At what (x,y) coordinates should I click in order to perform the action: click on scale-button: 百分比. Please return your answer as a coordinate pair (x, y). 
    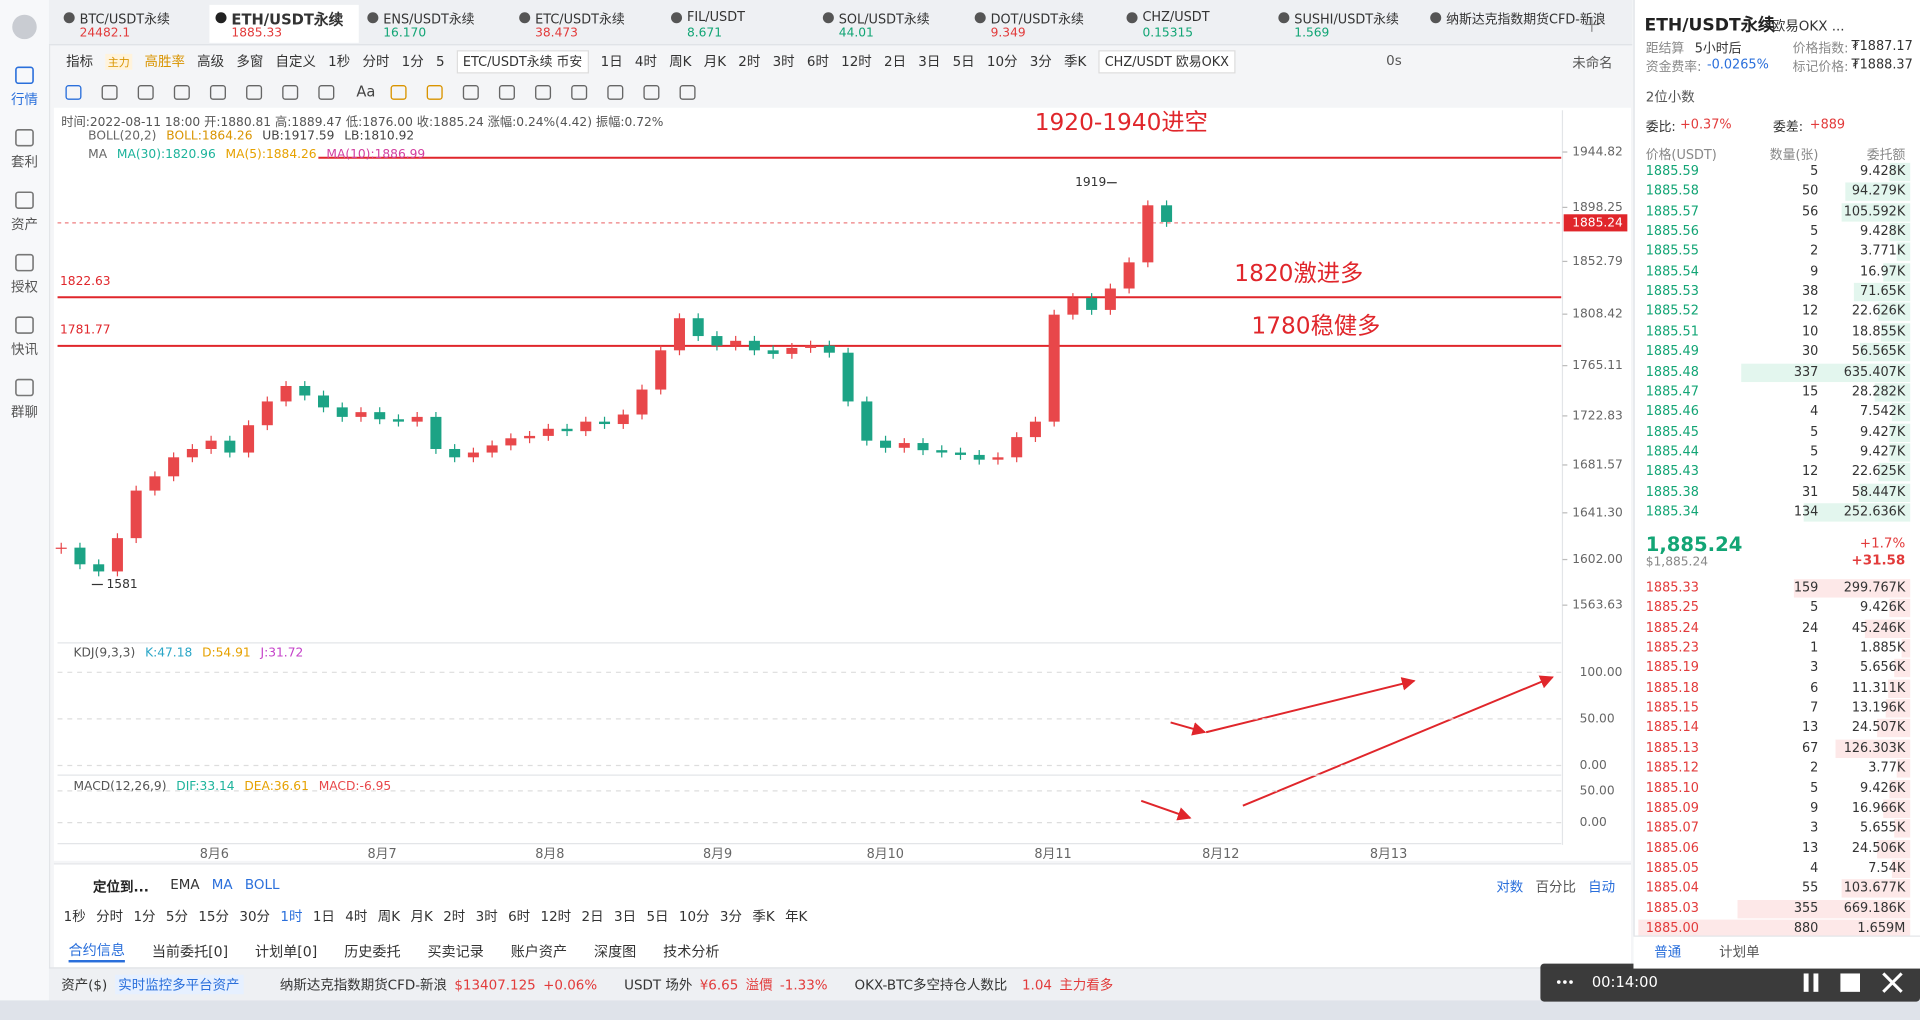
    Looking at the image, I should click on (1555, 887).